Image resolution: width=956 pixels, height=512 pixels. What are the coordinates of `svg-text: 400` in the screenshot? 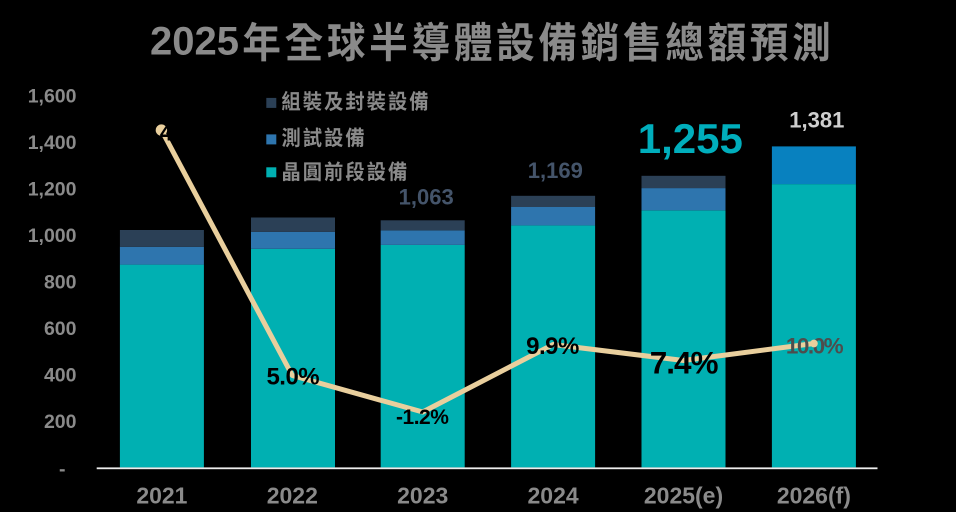 It's located at (60, 375).